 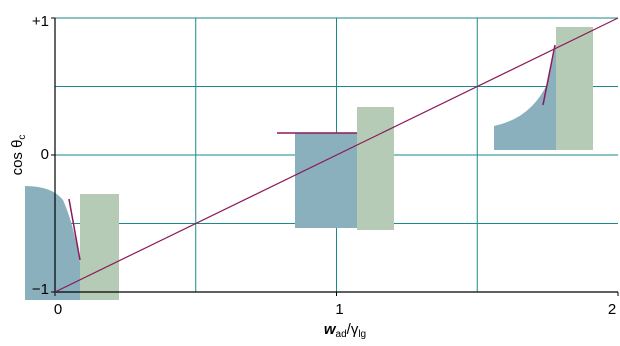 What do you see at coordinates (326, 180) in the screenshot?
I see `droplet-neutral` at bounding box center [326, 180].